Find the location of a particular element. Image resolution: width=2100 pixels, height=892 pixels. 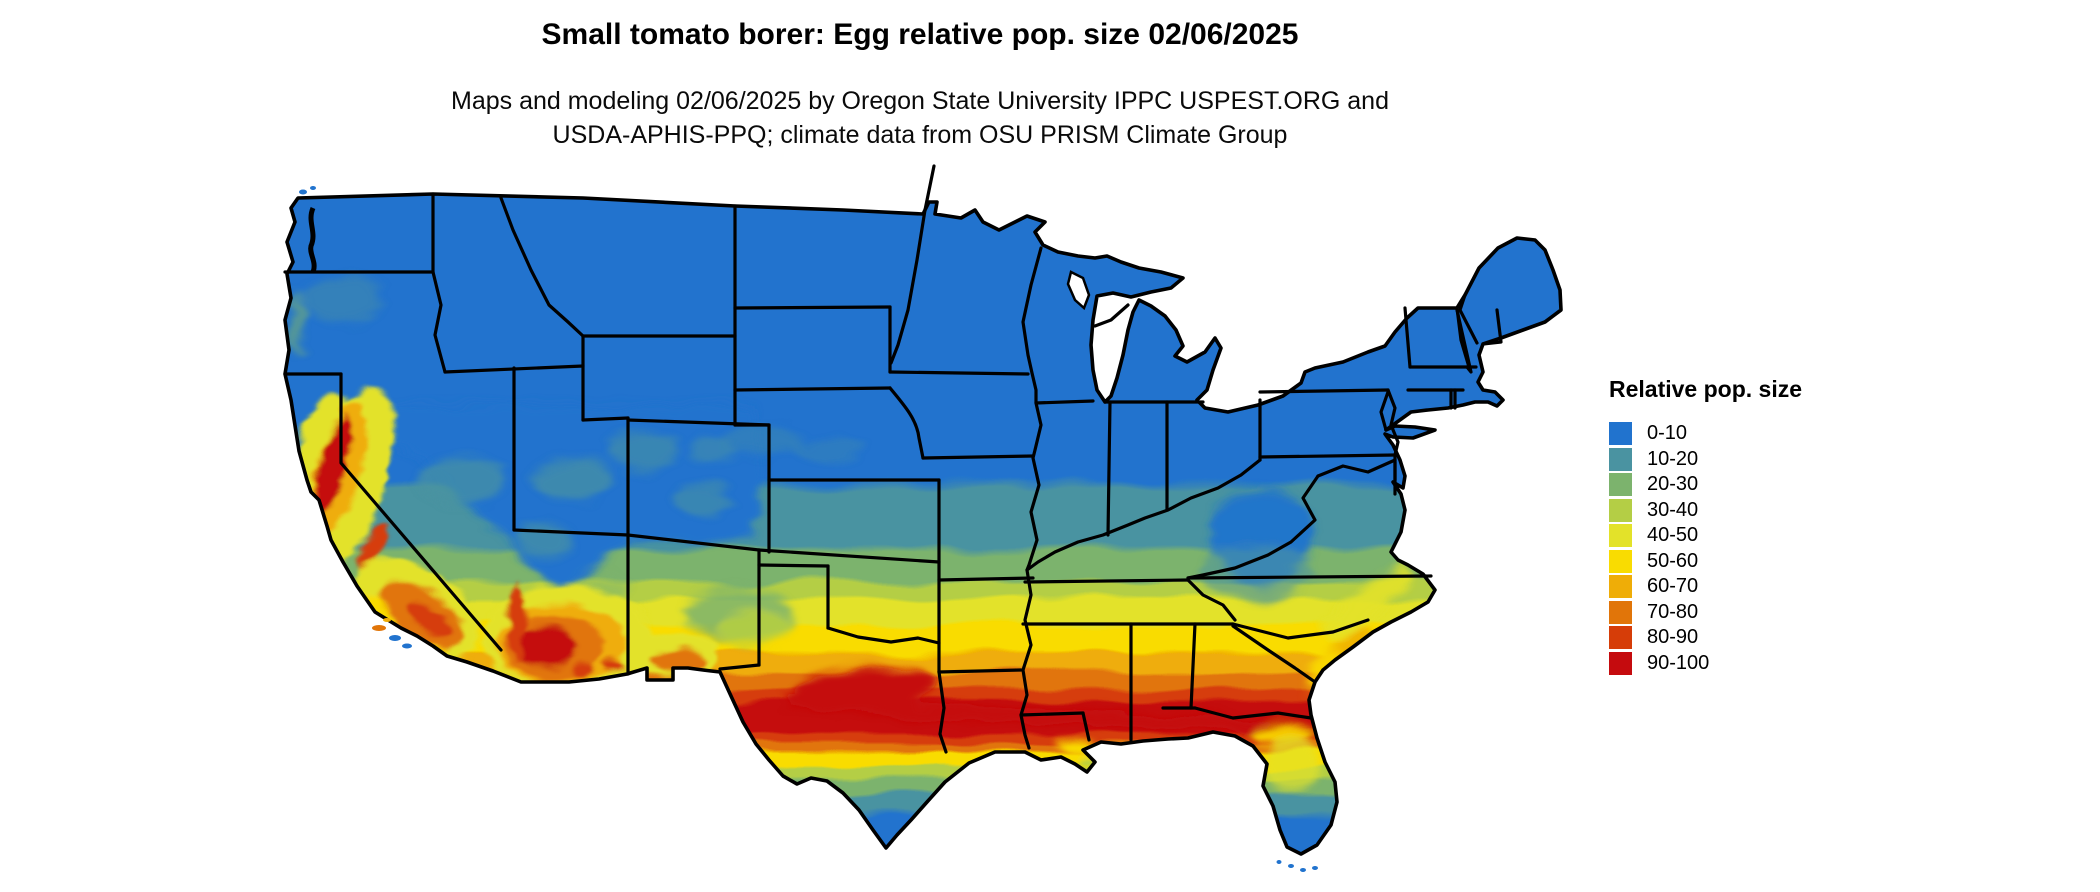

legend-label: 20-30 is located at coordinates (1673, 484).